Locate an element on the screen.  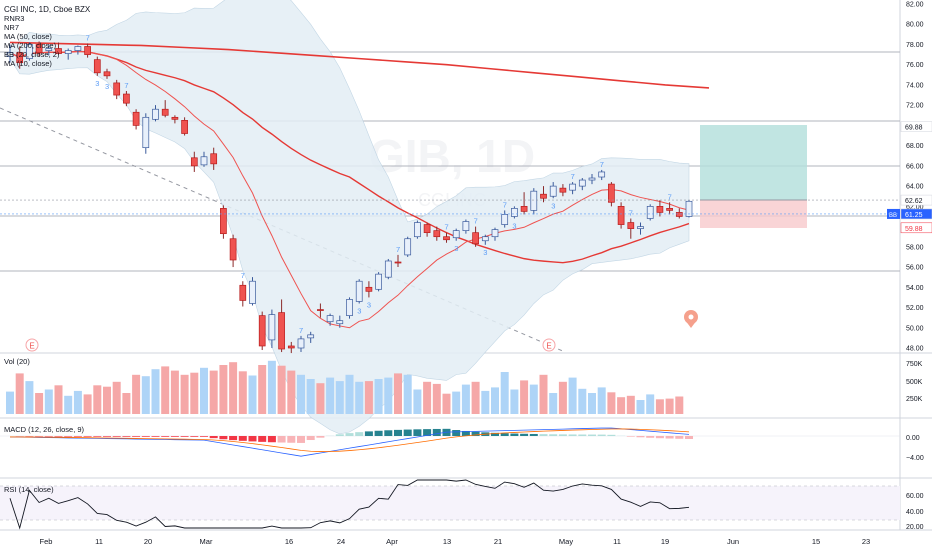
time-tick: 13 is located at coordinates (447, 541).